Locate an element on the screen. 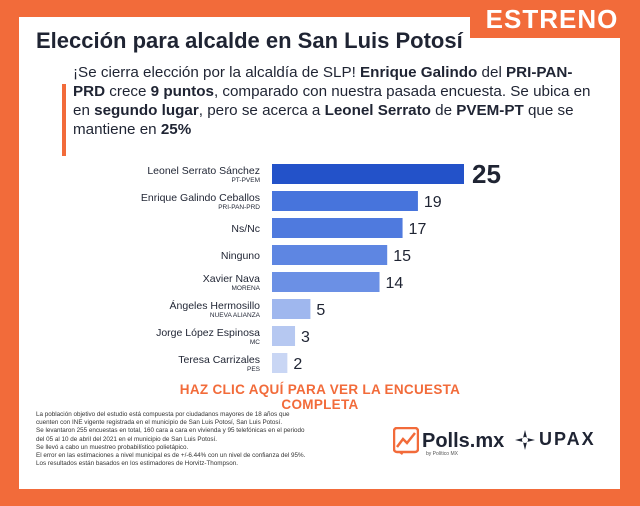  upax-logo: UPAX is located at coordinates (555, 439).